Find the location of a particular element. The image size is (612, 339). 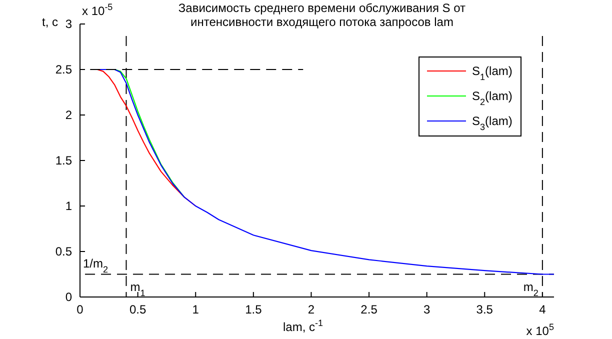

y-axis-title: t, c is located at coordinates (50, 22).